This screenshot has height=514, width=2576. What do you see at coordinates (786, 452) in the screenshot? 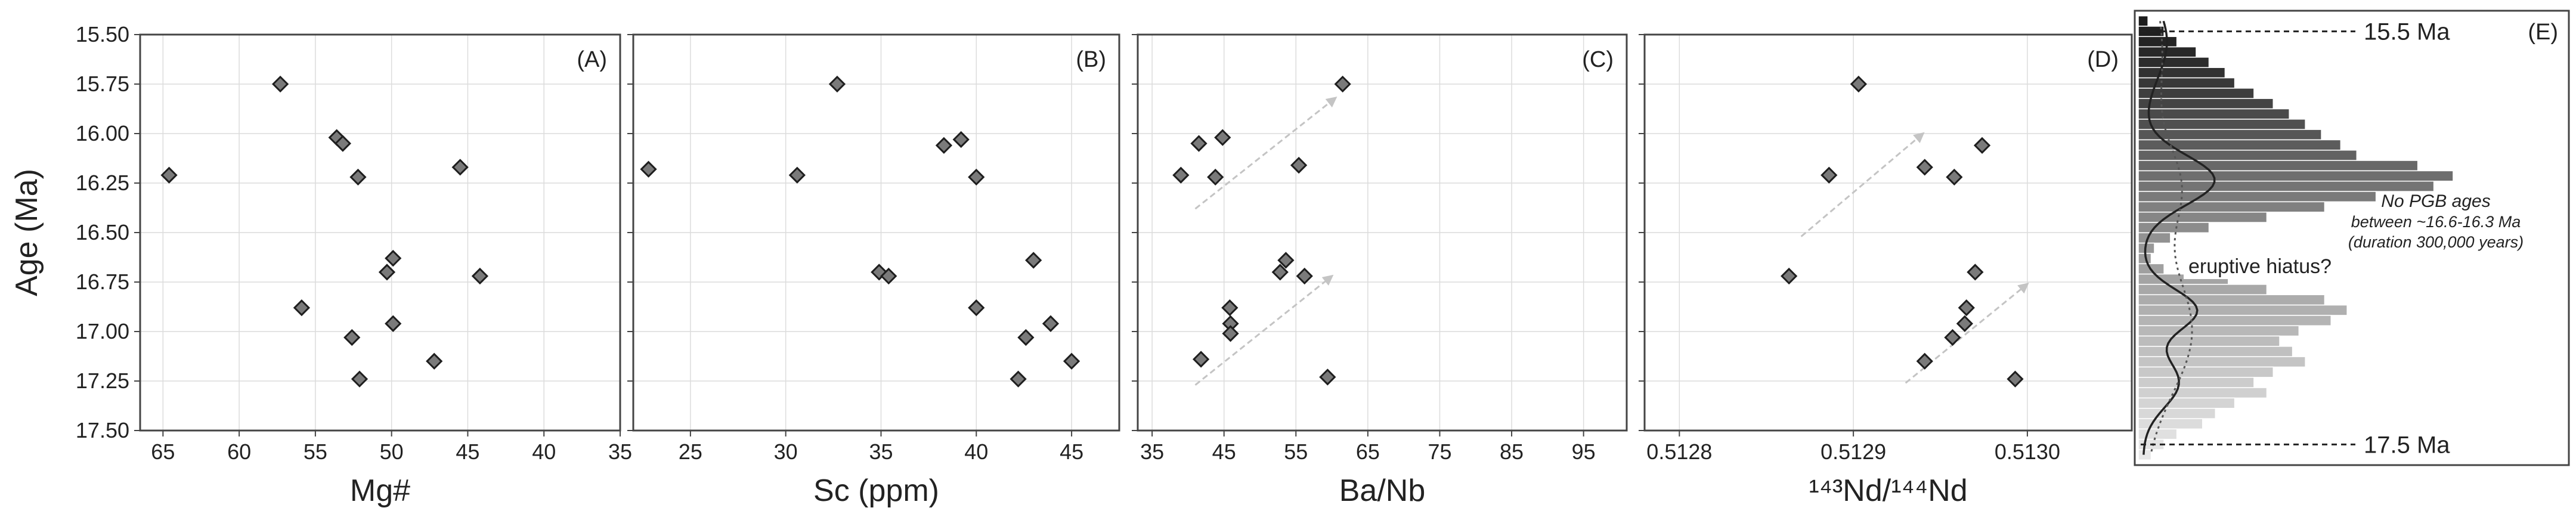
I see `x-tick-label: 30` at bounding box center [786, 452].